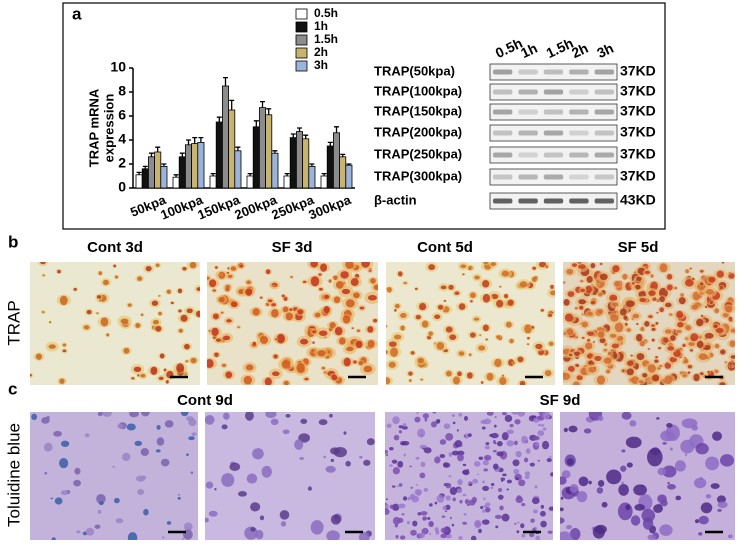  What do you see at coordinates (638, 200) in the screenshot?
I see `blot-size-label: 43KD` at bounding box center [638, 200].